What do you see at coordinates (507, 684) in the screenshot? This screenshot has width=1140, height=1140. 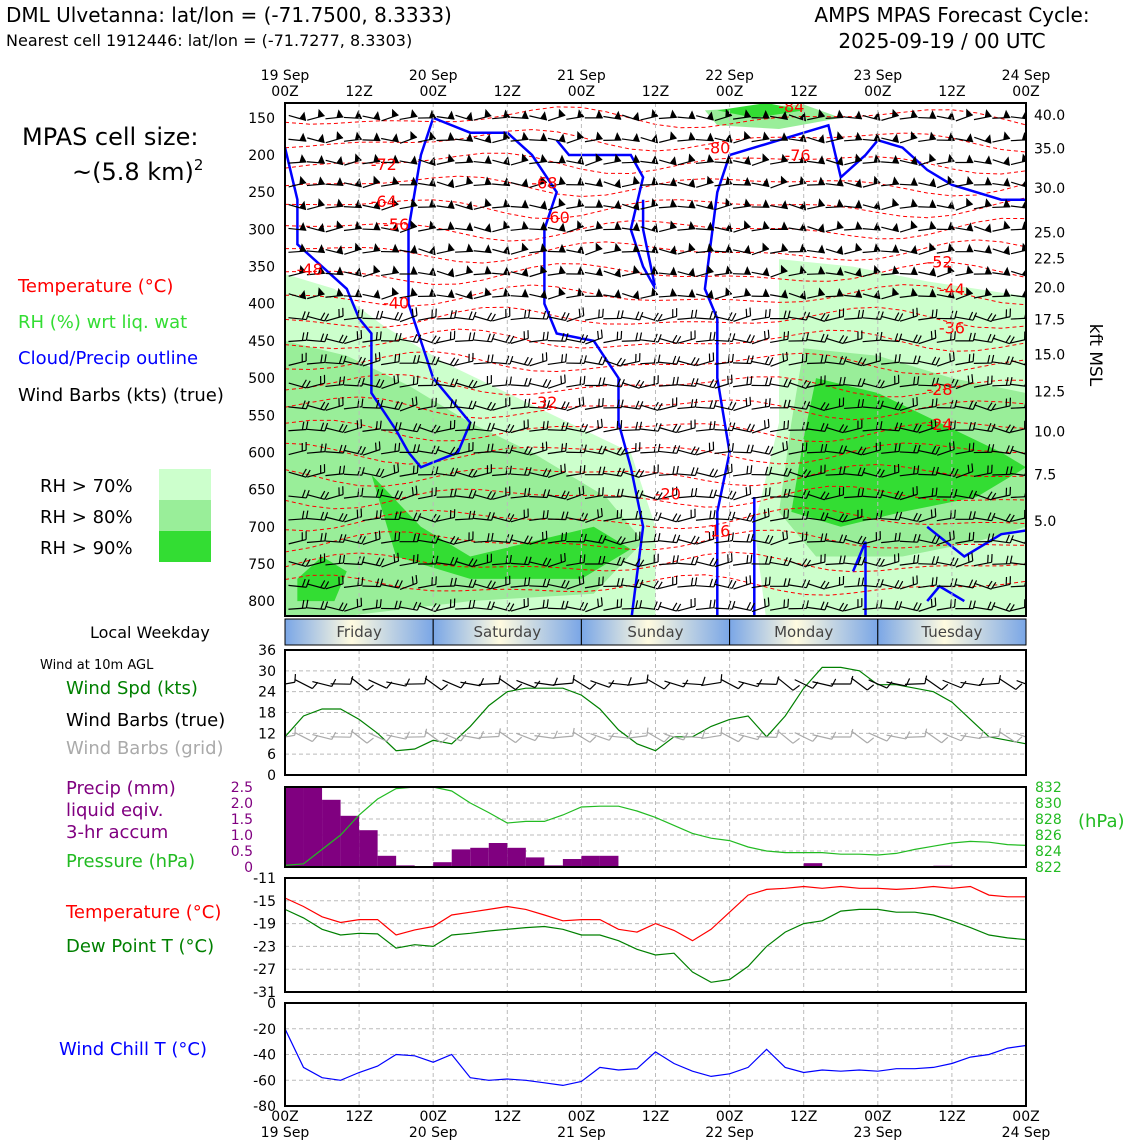 I see `surface-wind-barb-shaft` at bounding box center [507, 684].